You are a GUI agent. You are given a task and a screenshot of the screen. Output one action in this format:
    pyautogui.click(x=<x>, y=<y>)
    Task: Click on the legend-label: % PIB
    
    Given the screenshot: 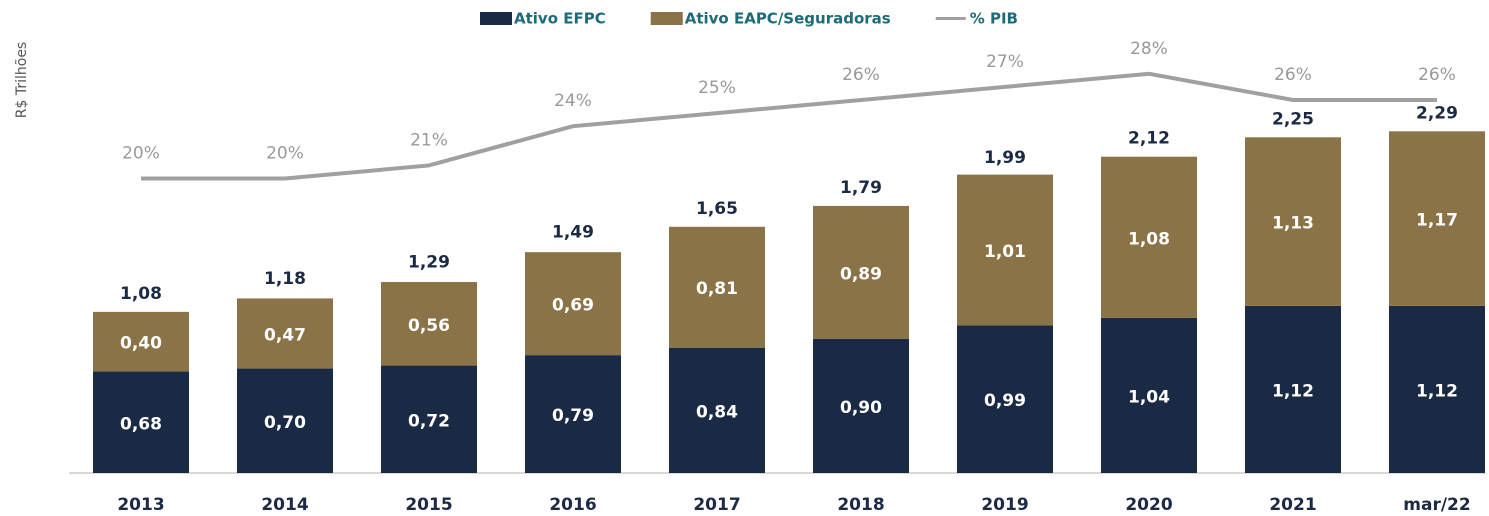 What is the action you would take?
    pyautogui.click(x=994, y=19)
    